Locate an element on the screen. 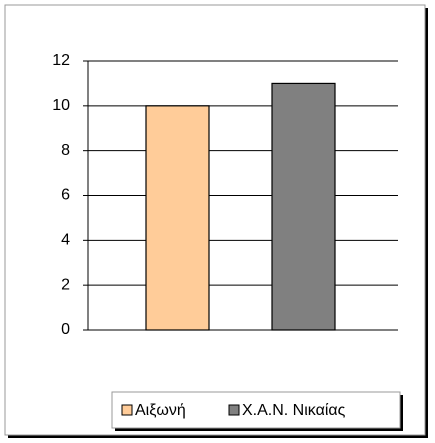 The width and height of the screenshot is (435, 443). y-tick-label: 4 is located at coordinates (65, 240).